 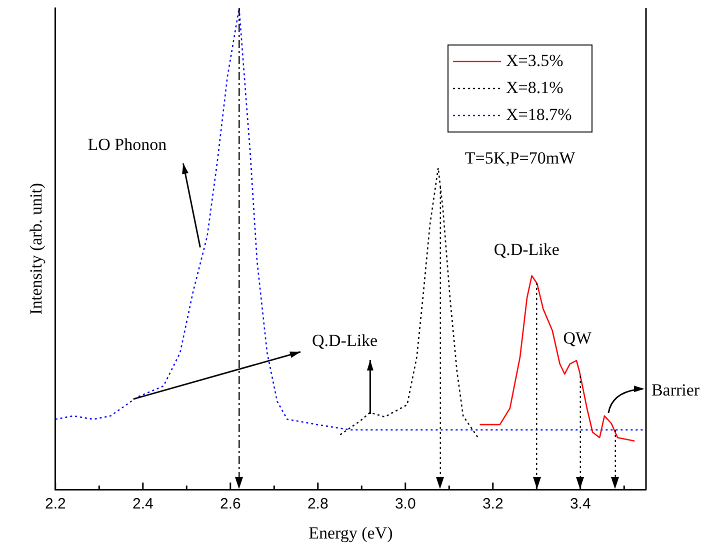 What do you see at coordinates (535, 87) in the screenshot?
I see `legend-label: X=8.1%` at bounding box center [535, 87].